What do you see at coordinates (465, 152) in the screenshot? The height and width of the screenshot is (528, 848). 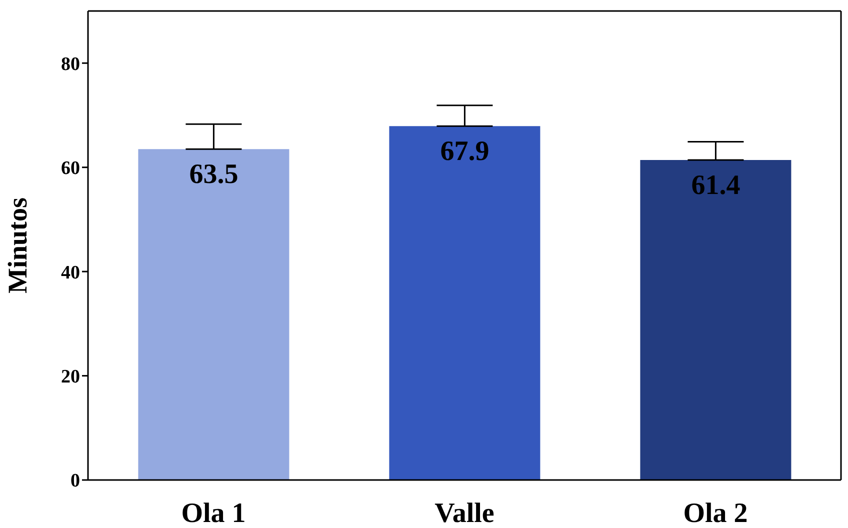 I see `data-label: 67.9` at bounding box center [465, 152].